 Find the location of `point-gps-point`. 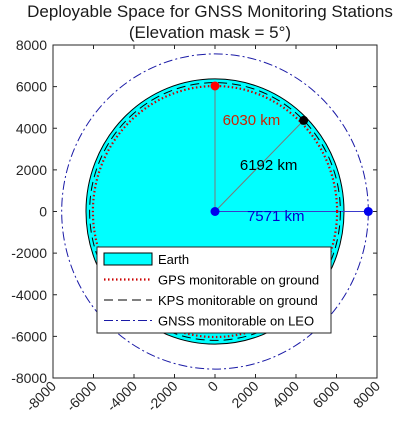

point-gps-point is located at coordinates (215, 86).